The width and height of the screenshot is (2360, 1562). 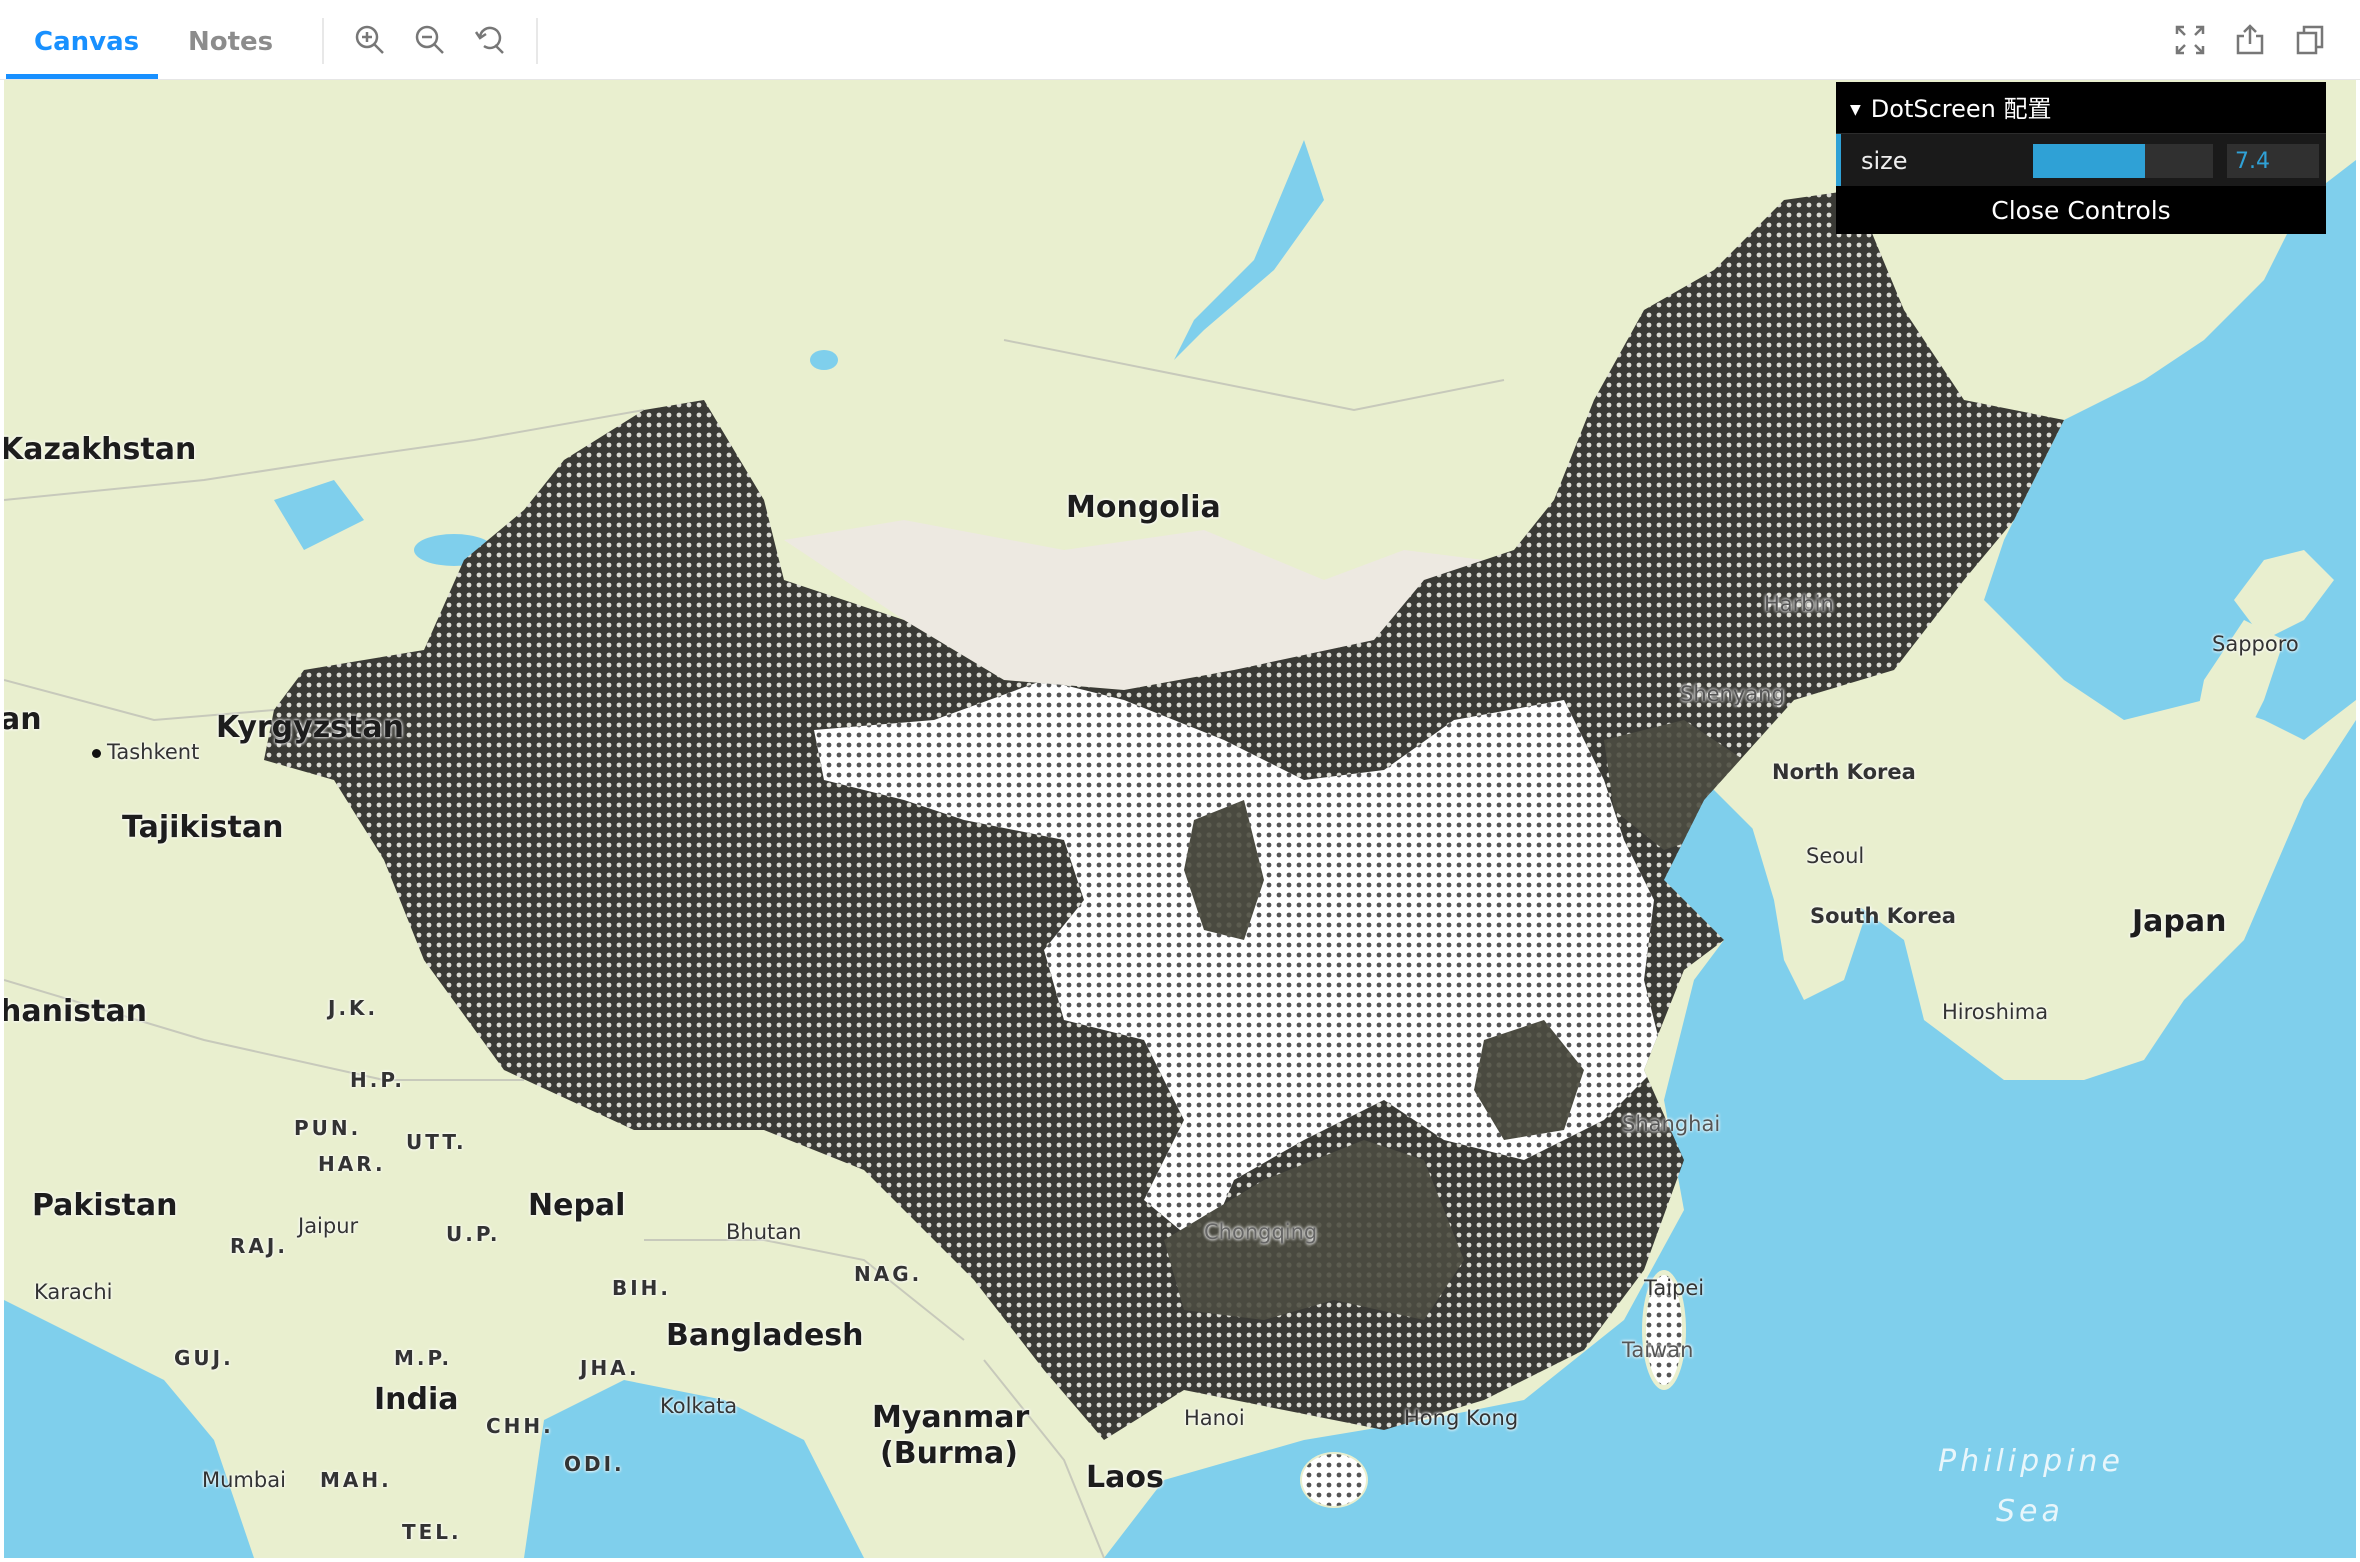 What do you see at coordinates (370, 40) in the screenshot?
I see `zoom-in-icon` at bounding box center [370, 40].